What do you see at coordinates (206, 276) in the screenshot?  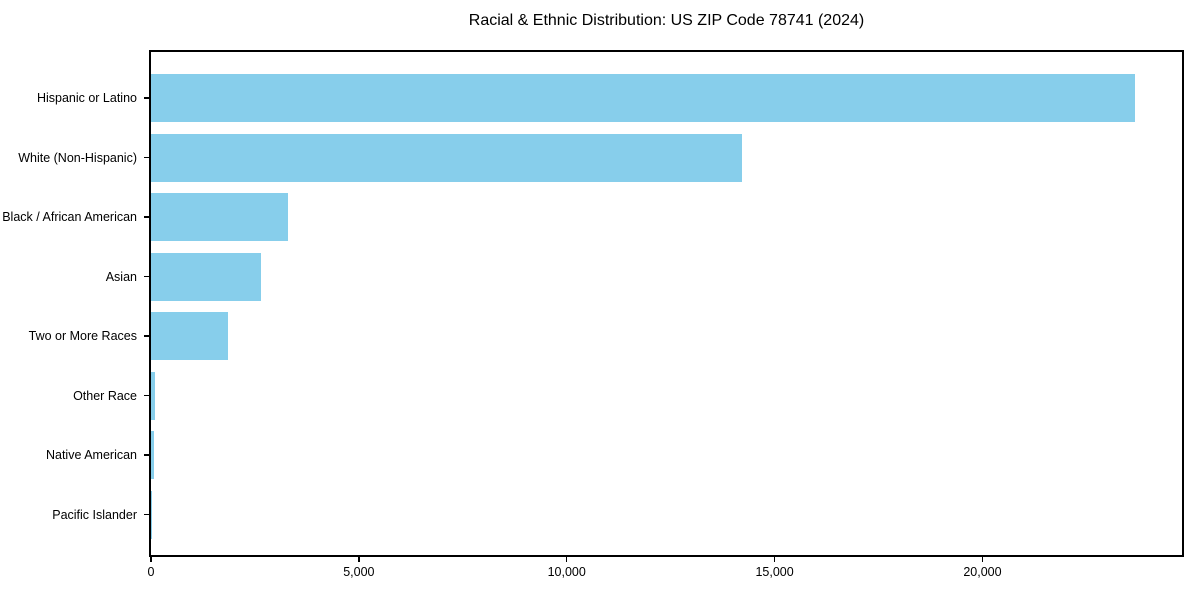 I see `bar-asian` at bounding box center [206, 276].